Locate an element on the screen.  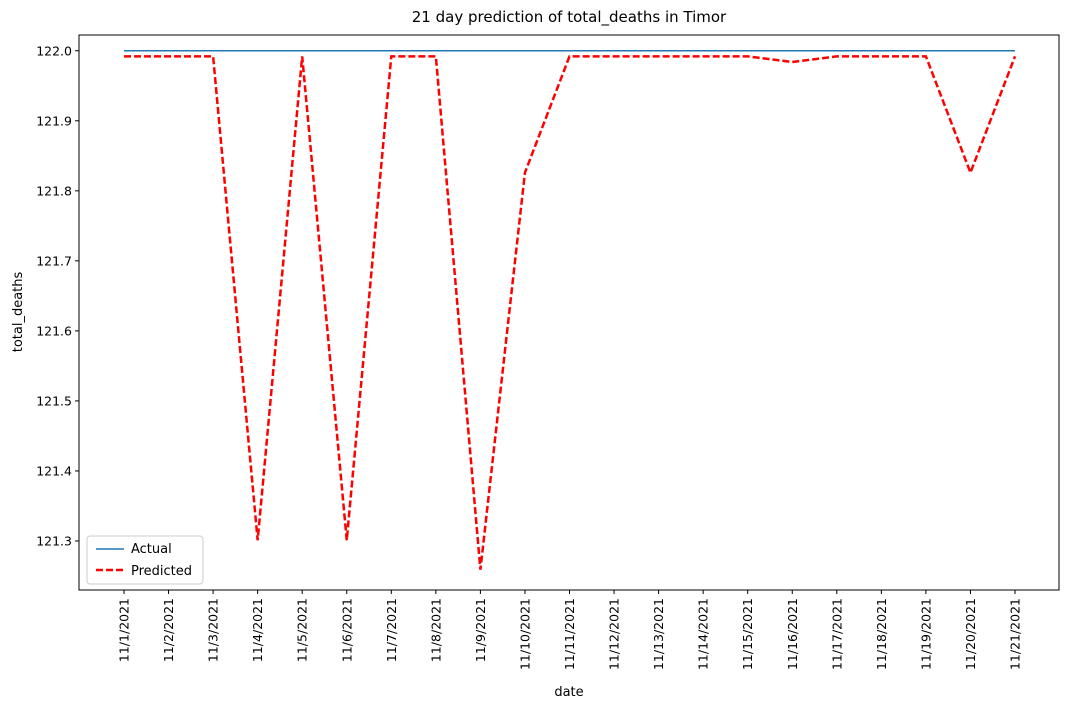
x-tick-label: 11/20/2021 is located at coordinates (970, 634).